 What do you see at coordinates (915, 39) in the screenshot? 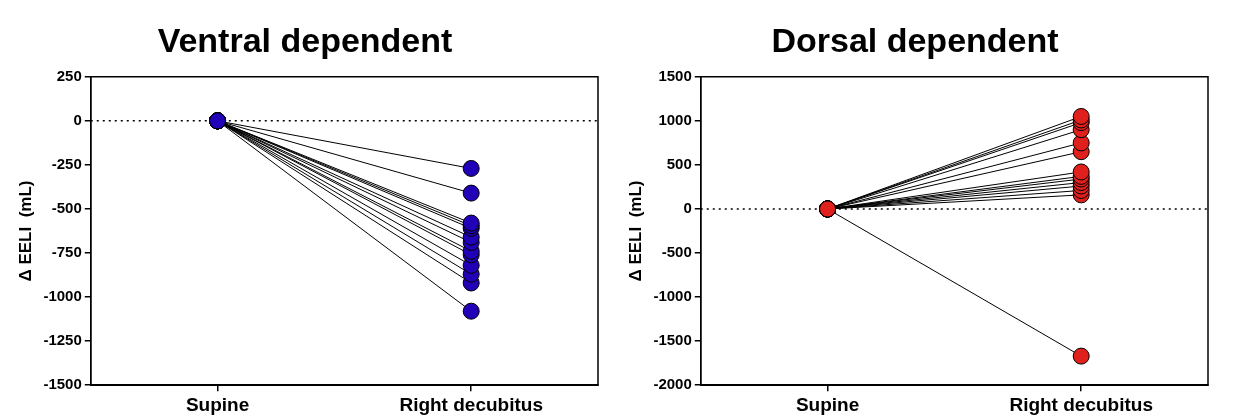
I see `chart-title: Dorsal dependent` at bounding box center [915, 39].